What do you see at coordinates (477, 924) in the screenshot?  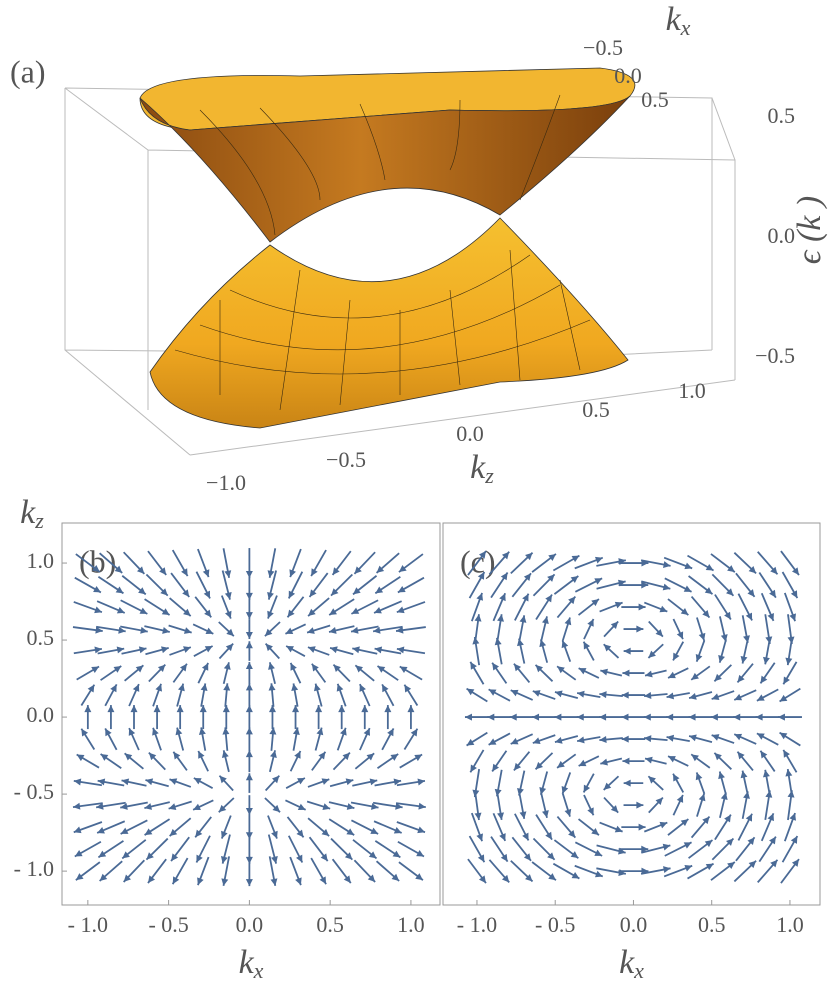 I see `x-tick-label: - 1.0` at bounding box center [477, 924].